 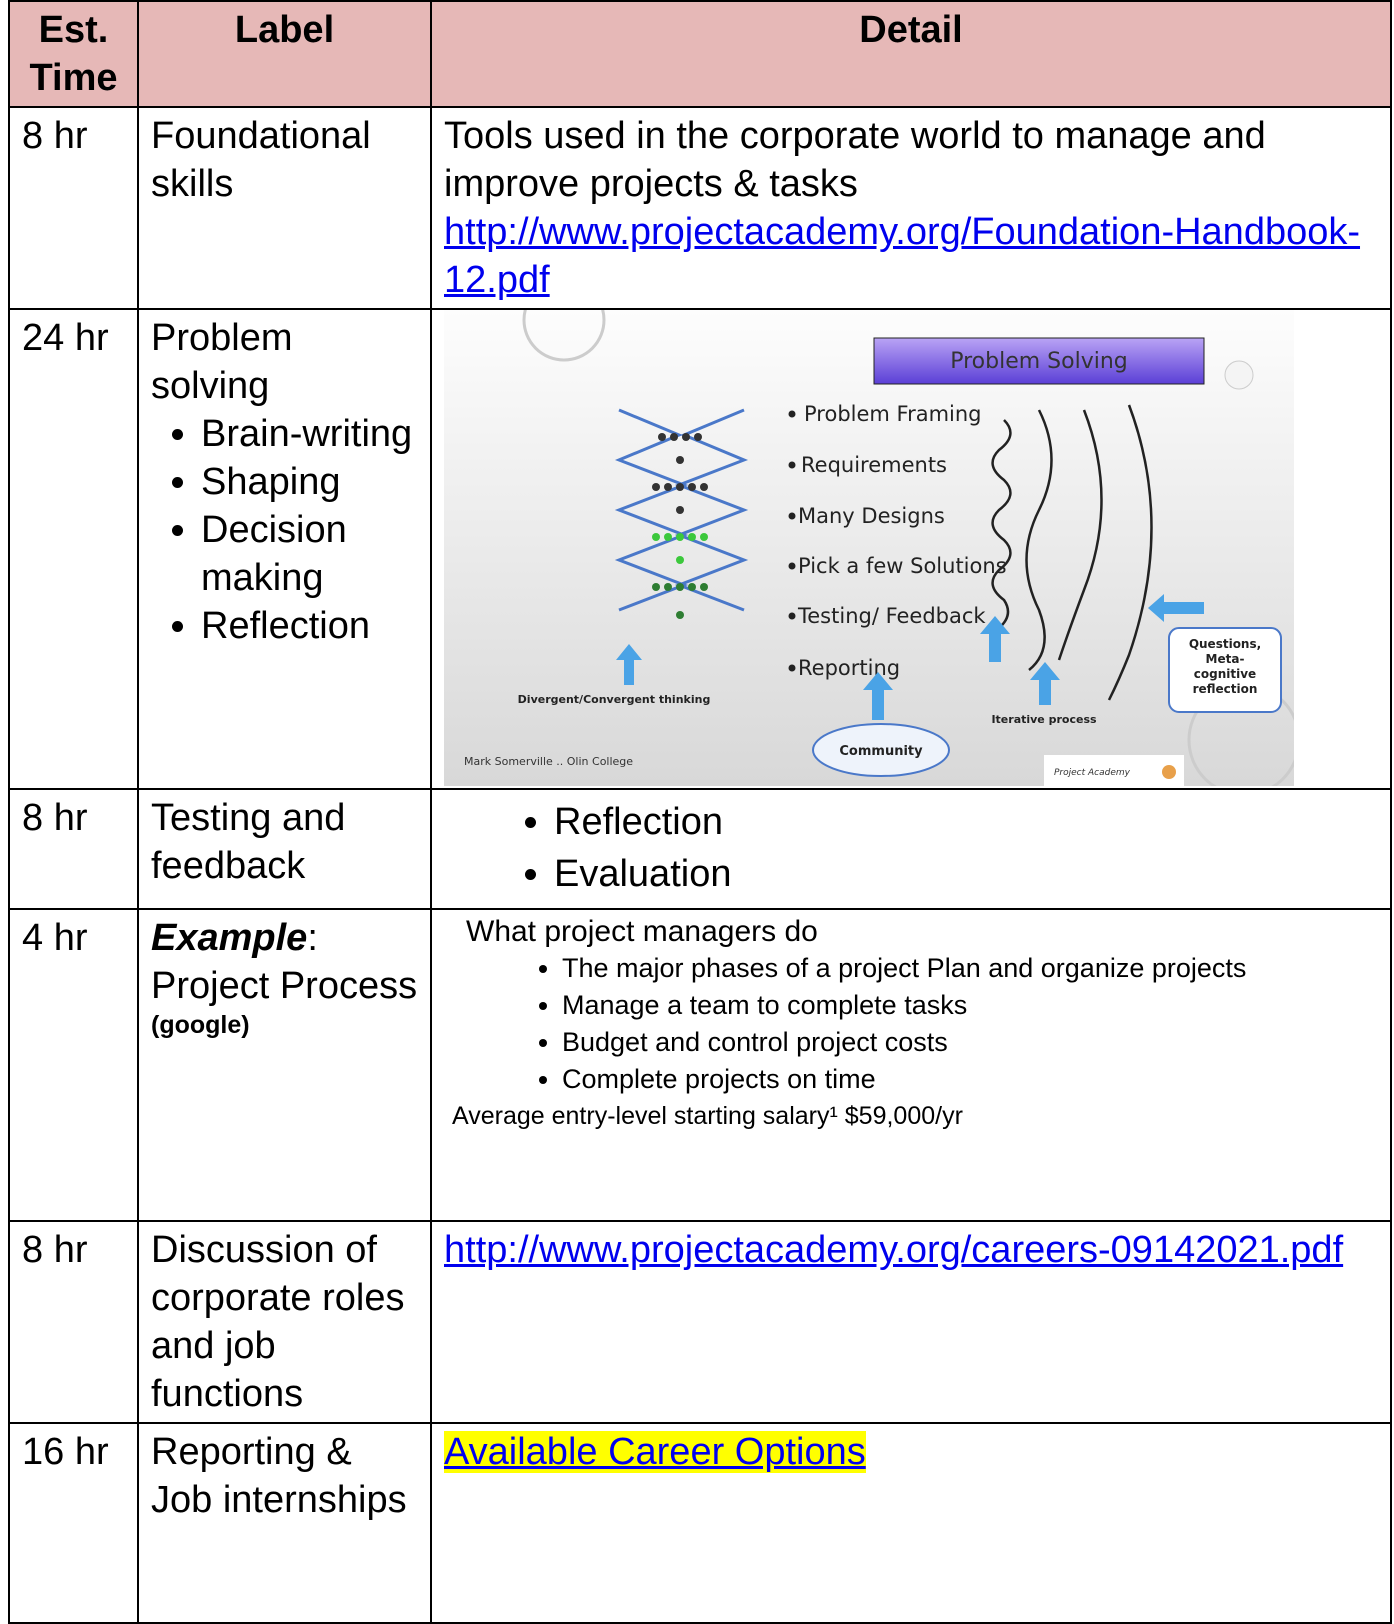 What do you see at coordinates (284, 986) in the screenshot?
I see `label-text: Project Process` at bounding box center [284, 986].